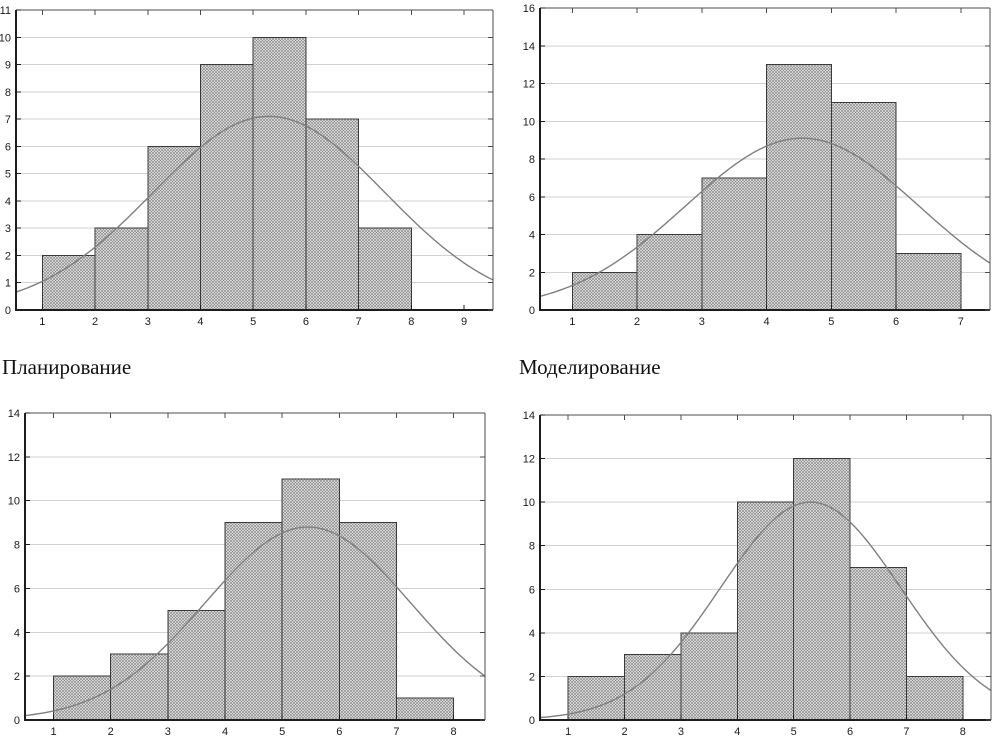 The height and width of the screenshot is (741, 997). Describe the element at coordinates (8, 66) in the screenshot. I see `y-tick-label: 9` at that location.